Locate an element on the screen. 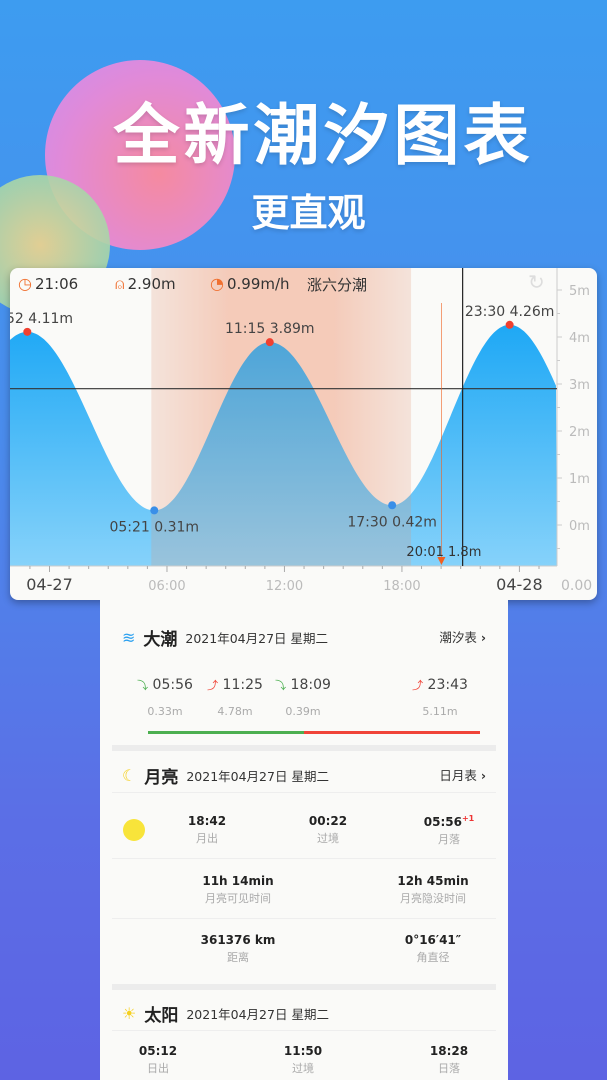 The image size is (607, 1080). sun-transit-value: 11:50 is located at coordinates (303, 1051).